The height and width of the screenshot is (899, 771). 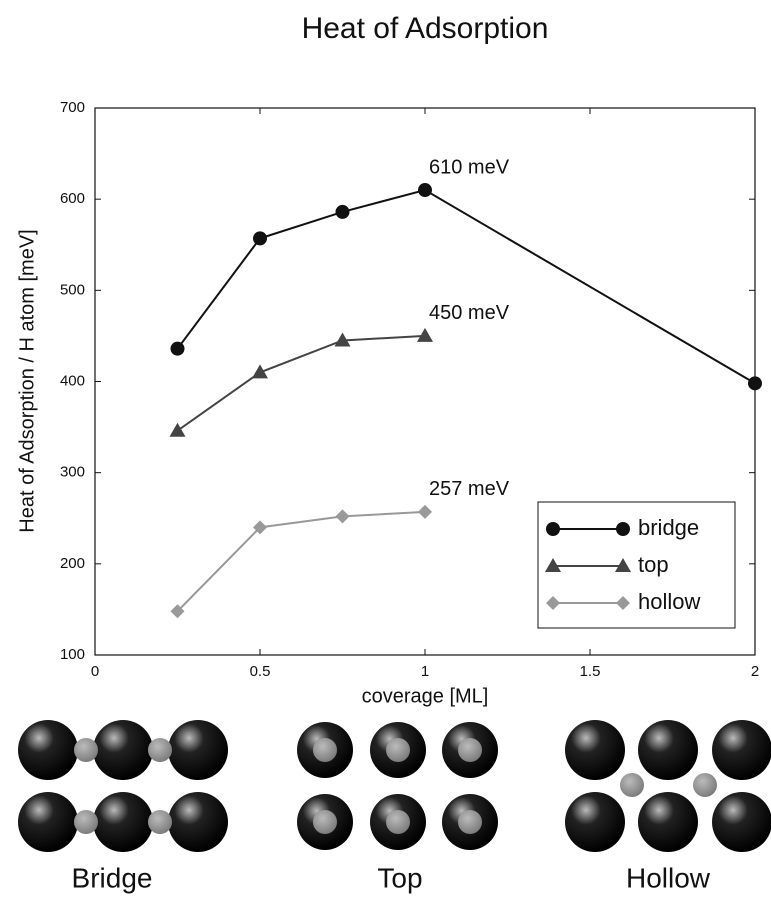 What do you see at coordinates (469, 313) in the screenshot?
I see `value-label: 450 meV` at bounding box center [469, 313].